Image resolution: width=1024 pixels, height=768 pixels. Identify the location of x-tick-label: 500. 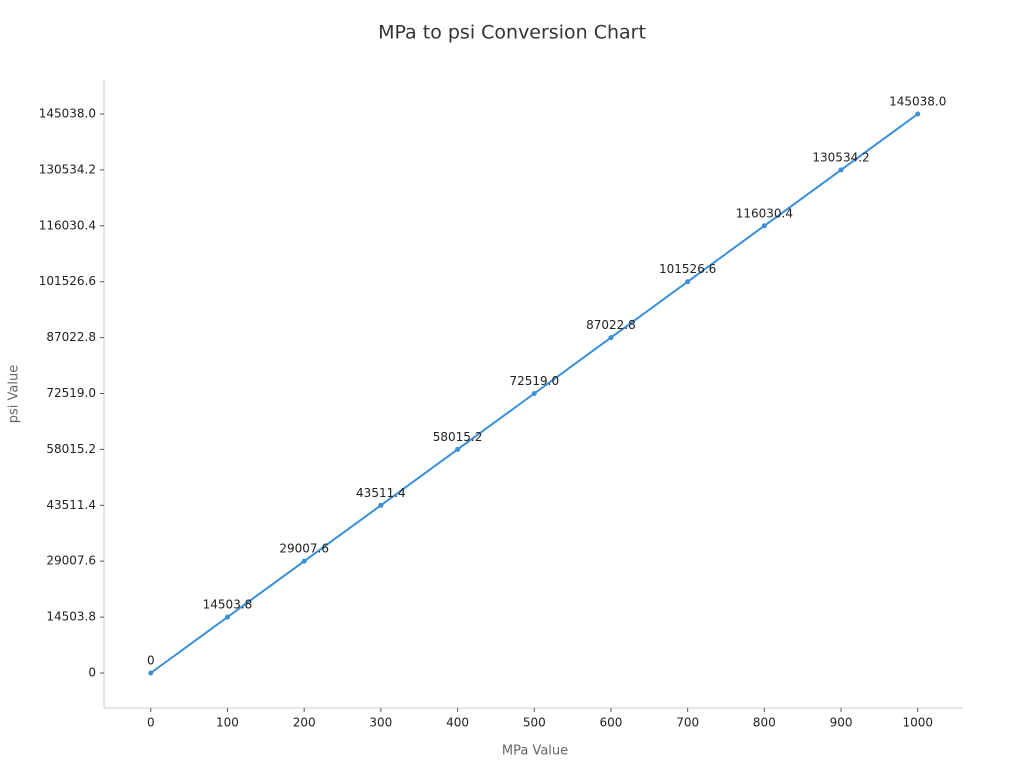
(534, 723).